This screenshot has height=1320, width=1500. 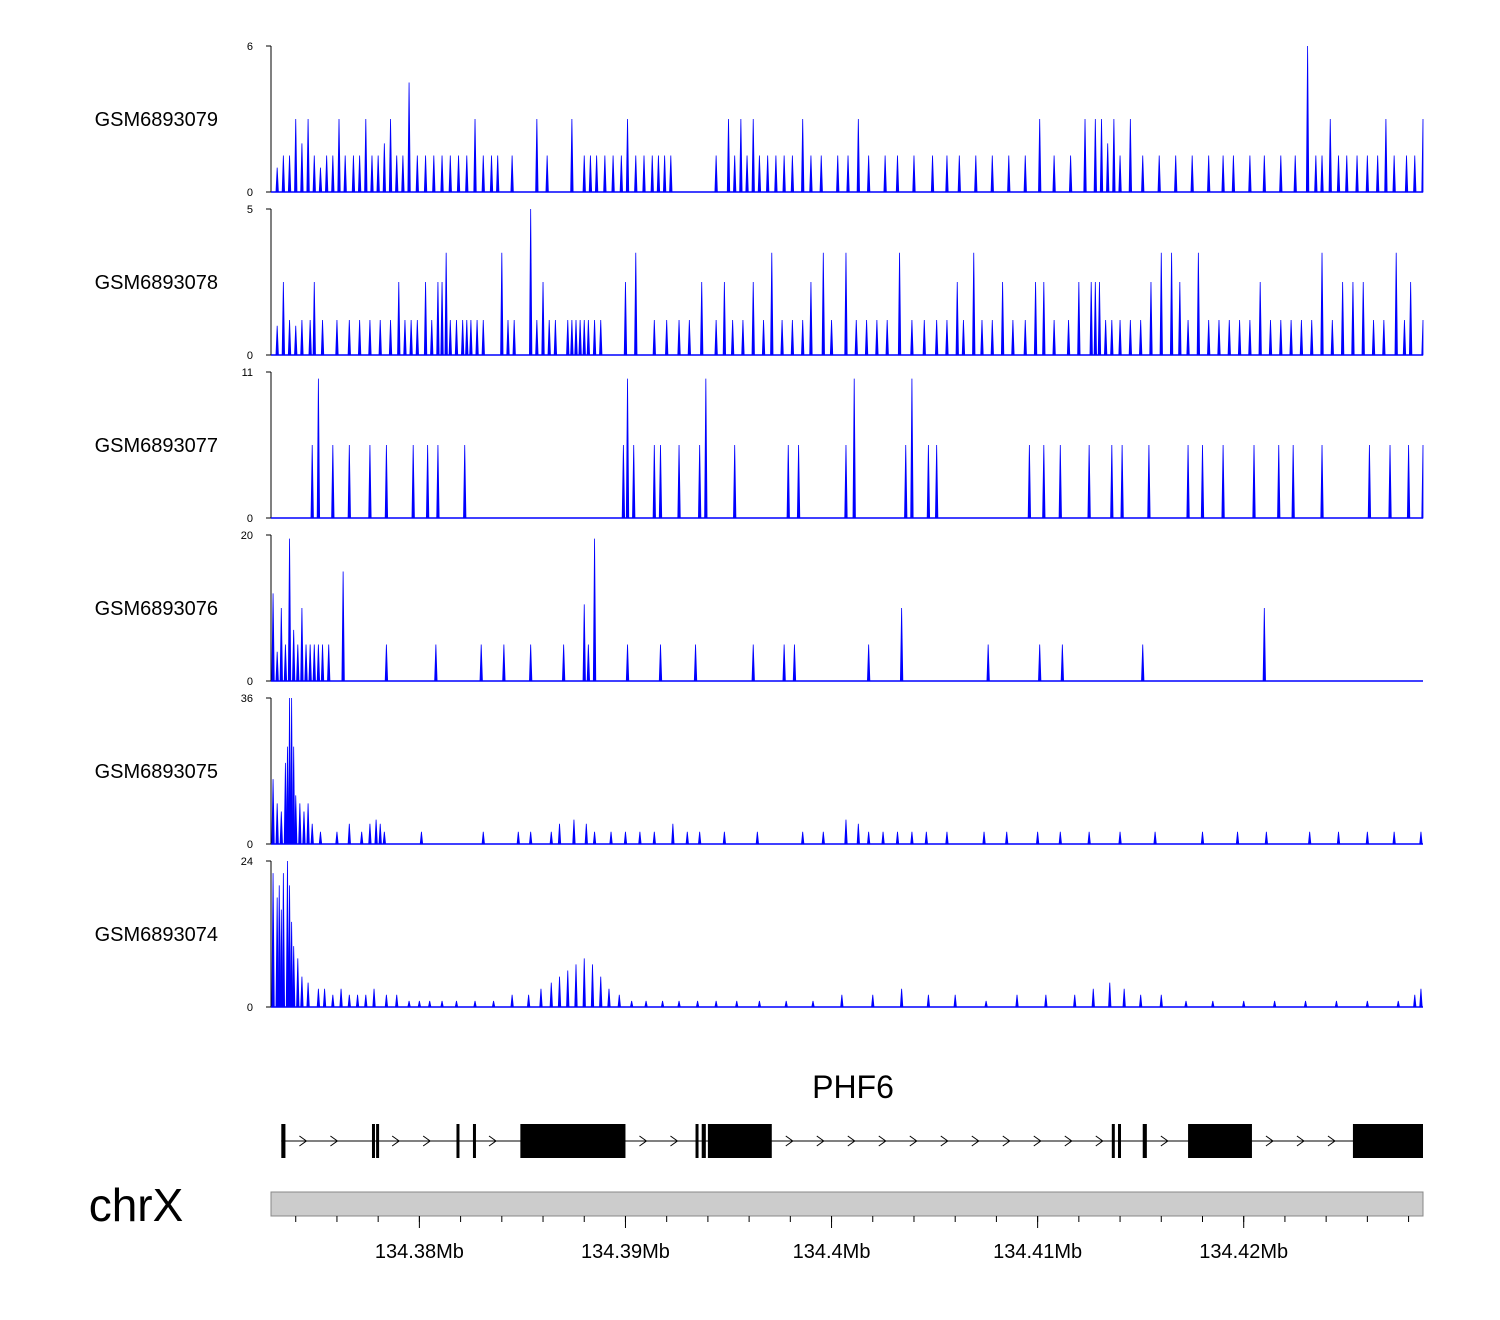 I want to click on exon, so click(x=1144, y=1141).